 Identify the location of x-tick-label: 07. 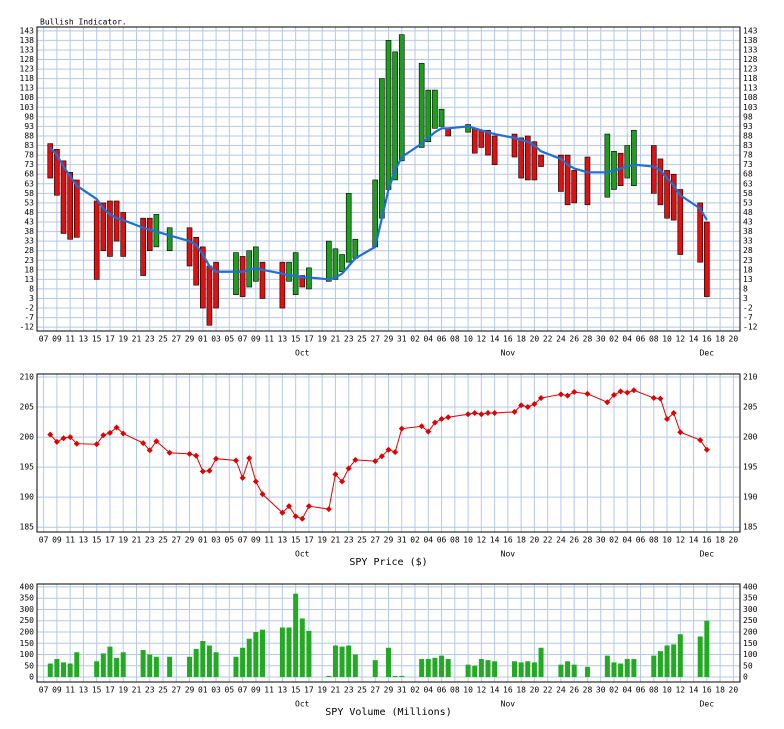
(44, 540).